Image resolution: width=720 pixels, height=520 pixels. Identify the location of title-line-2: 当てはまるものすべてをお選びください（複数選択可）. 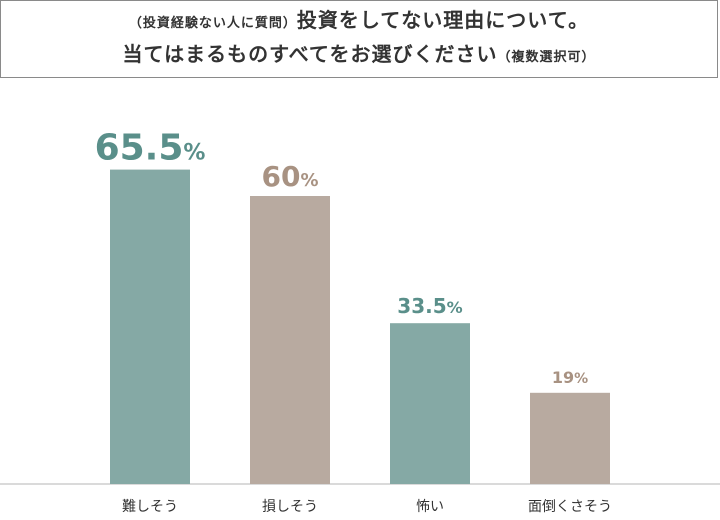
(358, 56).